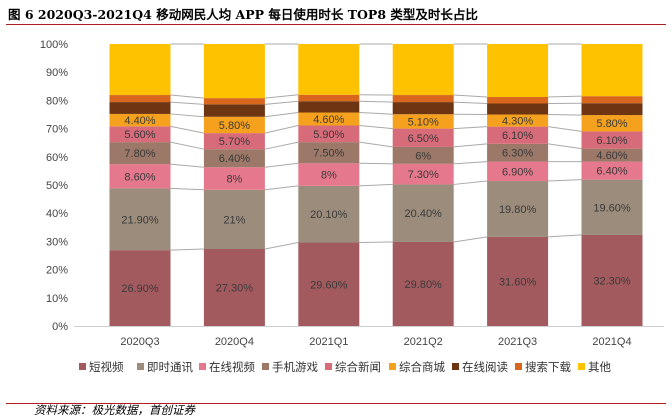  I want to click on x-tick-label: 2021Q3, so click(517, 342).